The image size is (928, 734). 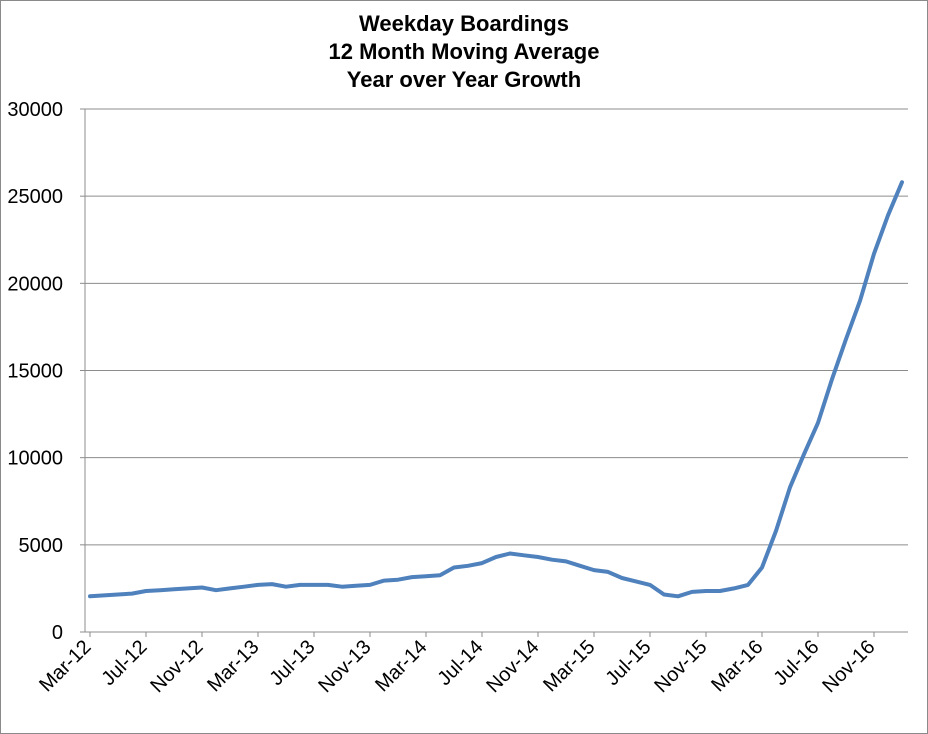 What do you see at coordinates (569, 666) in the screenshot?
I see `x-tick-label: Mar-15` at bounding box center [569, 666].